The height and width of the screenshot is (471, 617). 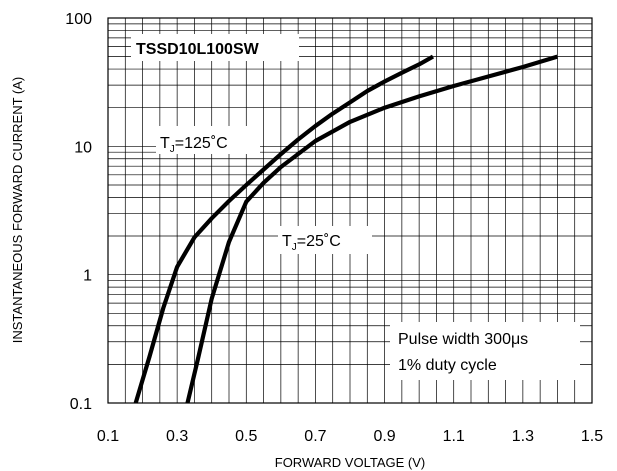 What do you see at coordinates (463, 339) in the screenshot?
I see `pulse-note-line1: Pulse width 300μs` at bounding box center [463, 339].